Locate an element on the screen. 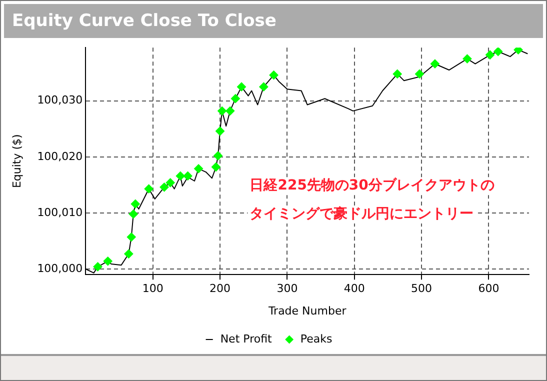 This screenshot has height=381, width=547. legend-label: Peaks is located at coordinates (316, 339).